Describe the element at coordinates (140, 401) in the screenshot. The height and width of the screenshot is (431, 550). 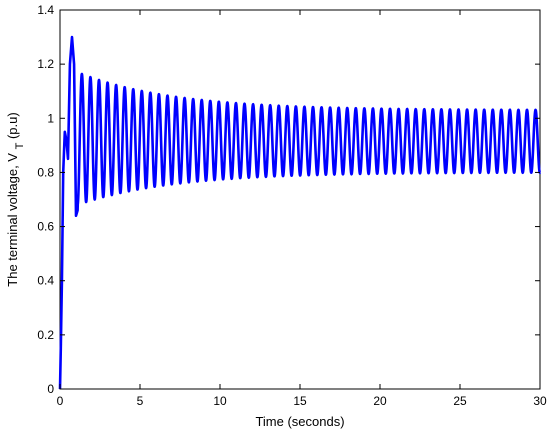
I see `x-tick-label: 5` at that location.